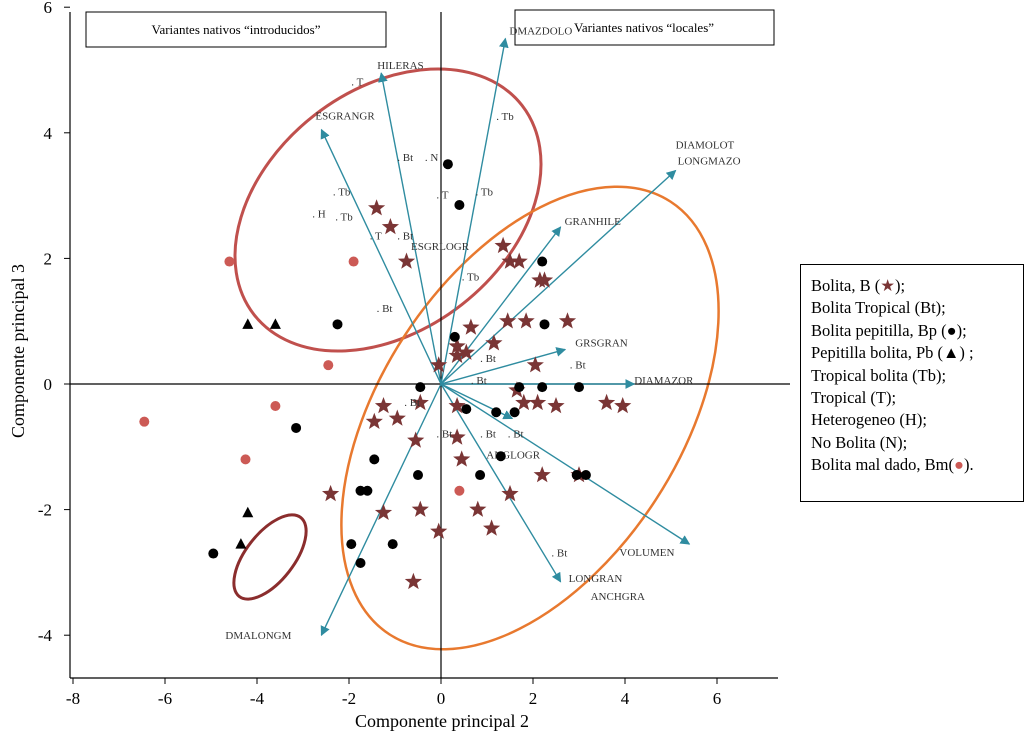 The image size is (1031, 738). Describe the element at coordinates (888, 285) in the screenshot. I see `star-icon: ★` at that location.